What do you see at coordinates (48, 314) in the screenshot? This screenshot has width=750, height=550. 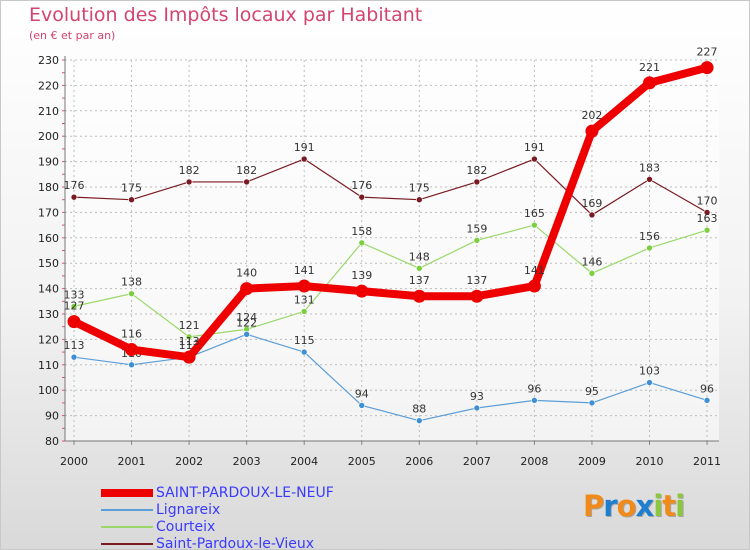 I see `y-tick-label: 130` at bounding box center [48, 314].